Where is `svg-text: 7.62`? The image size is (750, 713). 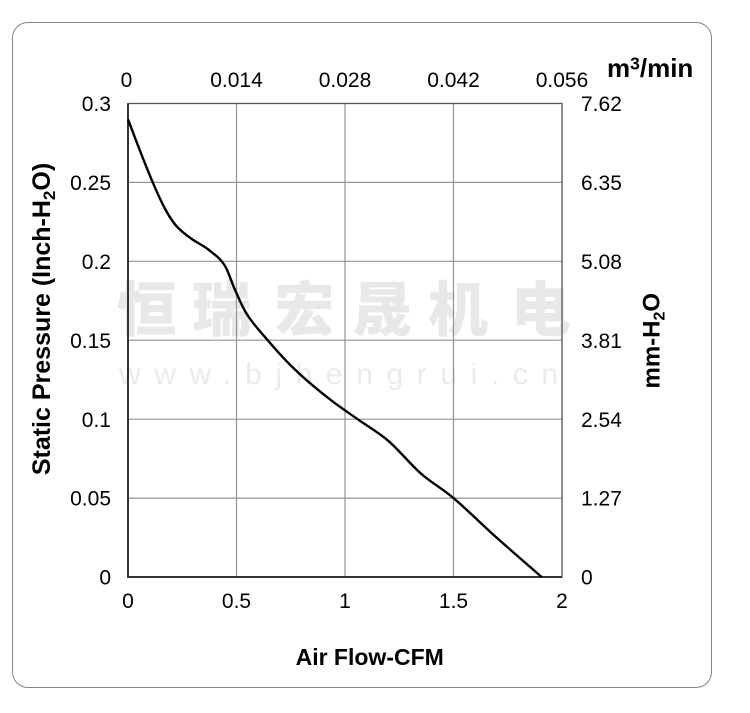
svg-text: 7.62 is located at coordinates (601, 104).